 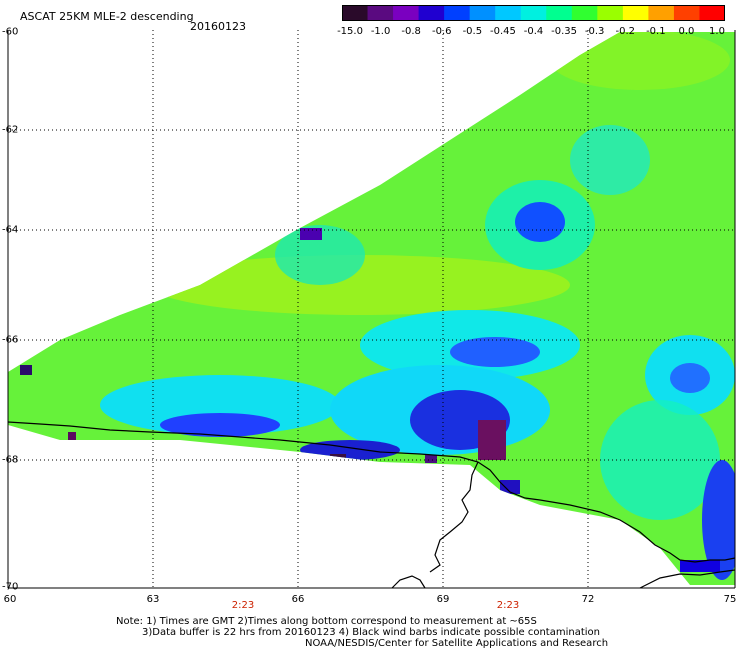 I want to click on color-scale-label: -0.3, so click(x=594, y=31).